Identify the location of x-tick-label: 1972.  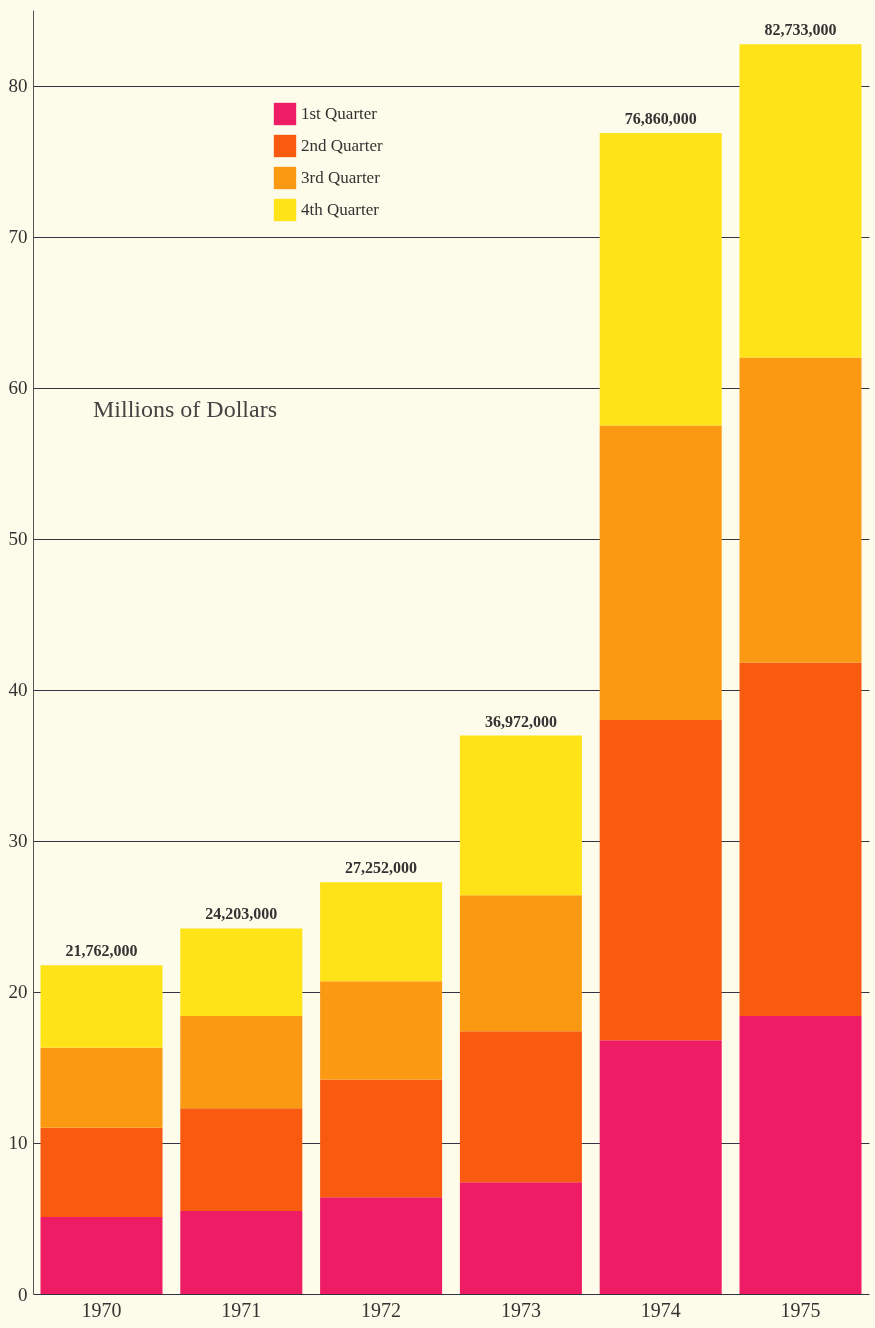
(381, 1309).